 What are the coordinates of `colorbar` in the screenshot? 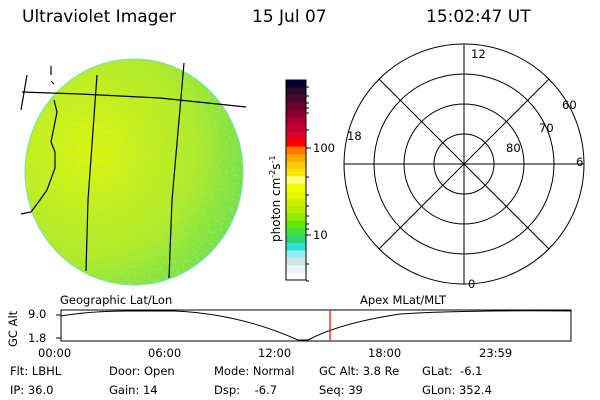 It's located at (298, 180).